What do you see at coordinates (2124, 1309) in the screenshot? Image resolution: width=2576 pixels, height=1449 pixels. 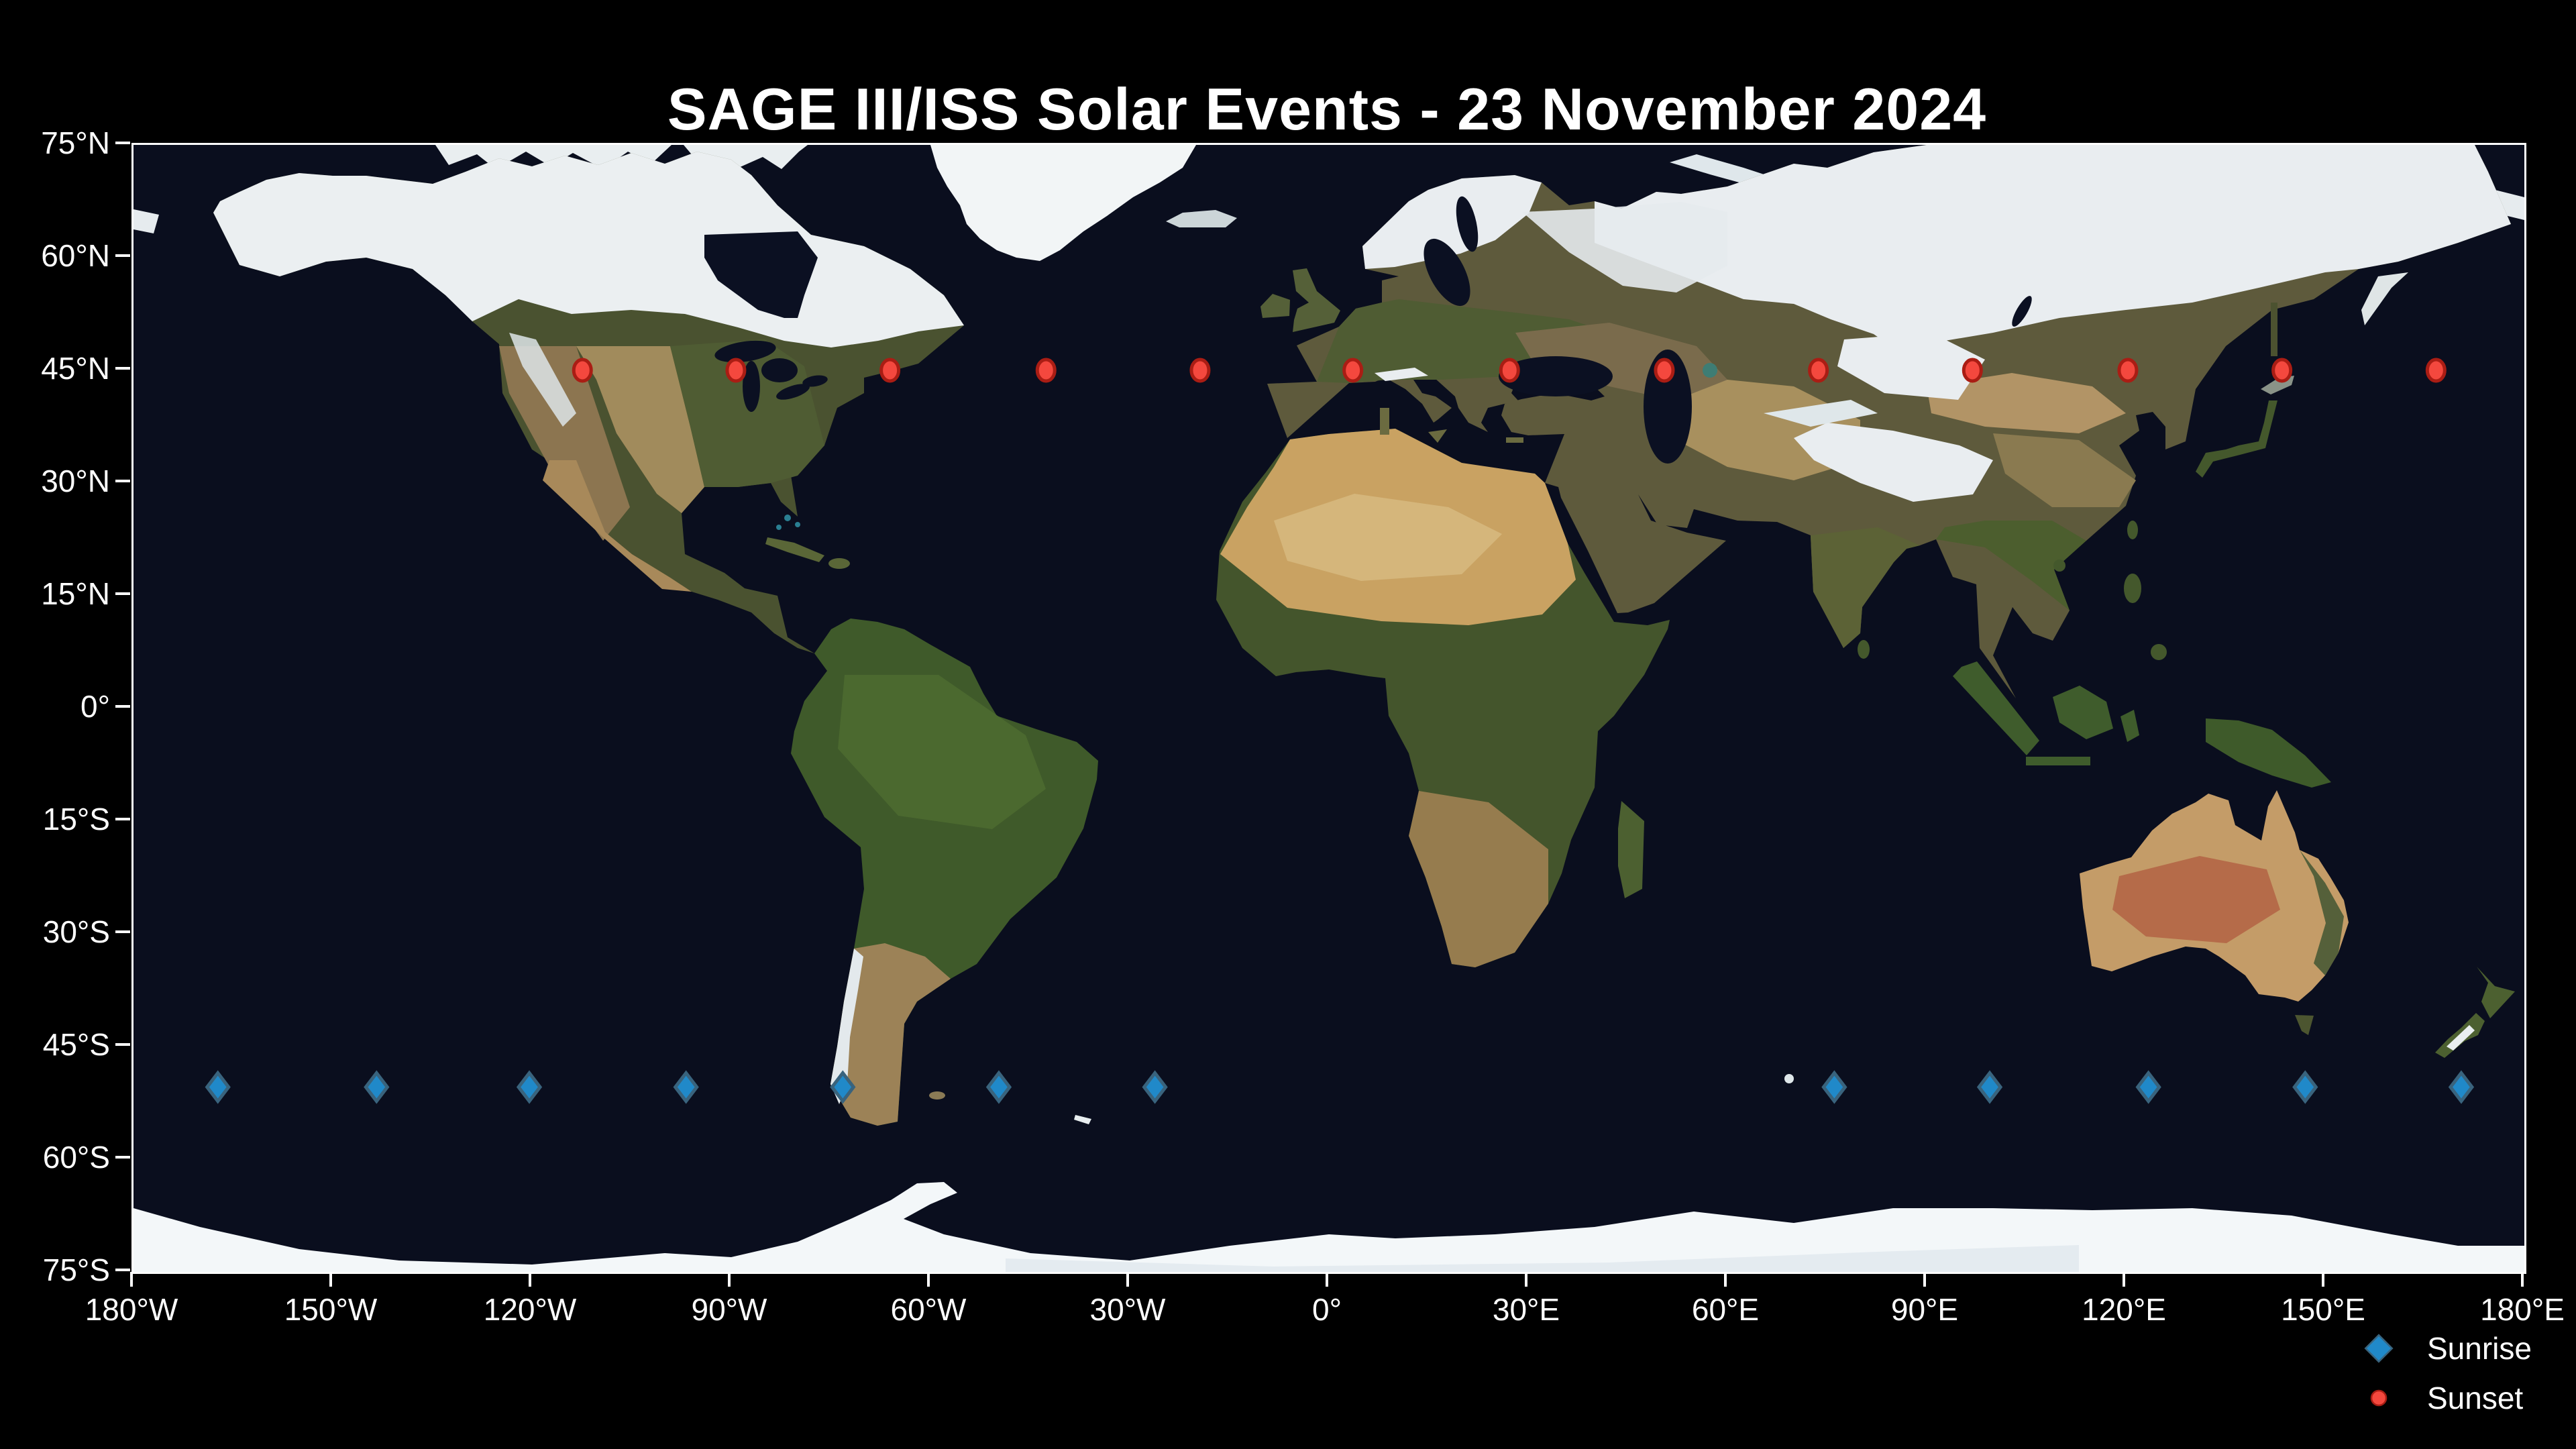 I see `lon-tick-label: 120°E` at bounding box center [2124, 1309].